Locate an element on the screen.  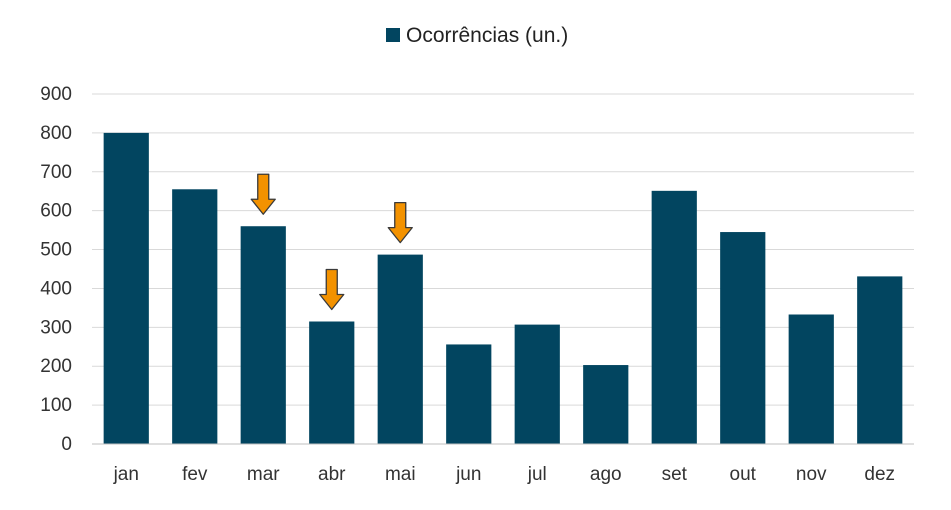
legend-label: Ocorrências (un.) is located at coordinates (487, 35).